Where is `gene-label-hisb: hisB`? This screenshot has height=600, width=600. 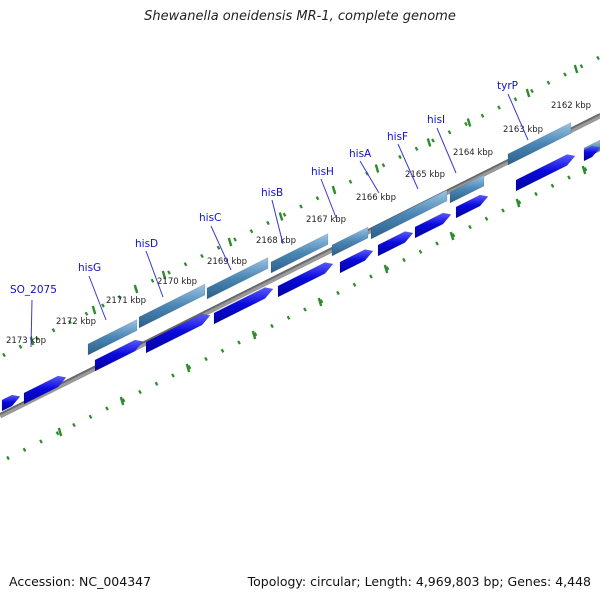
gene-label-hisb: hisB is located at coordinates (272, 193).